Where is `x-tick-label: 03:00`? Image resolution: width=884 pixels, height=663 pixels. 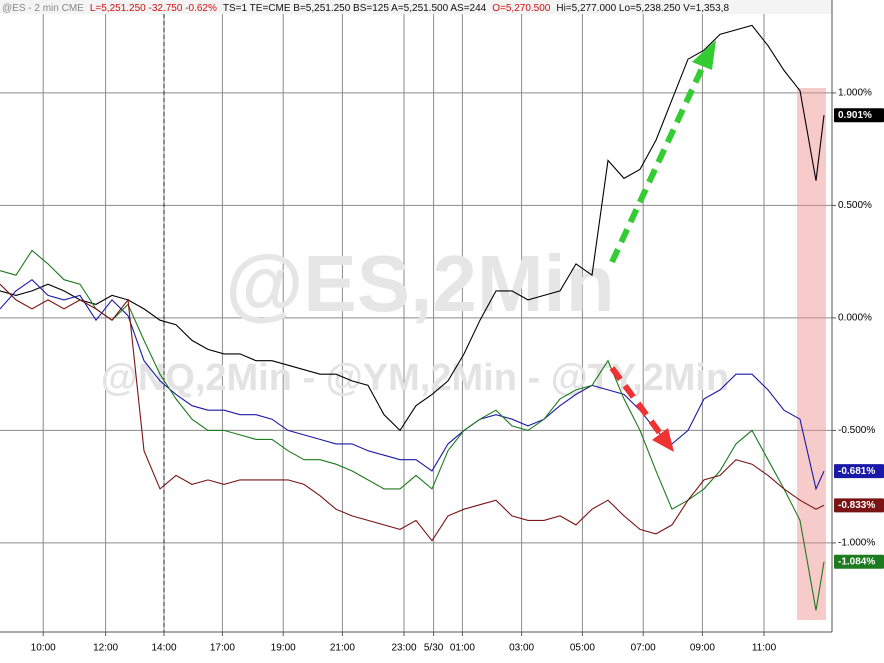 x-tick-label: 03:00 is located at coordinates (521, 648).